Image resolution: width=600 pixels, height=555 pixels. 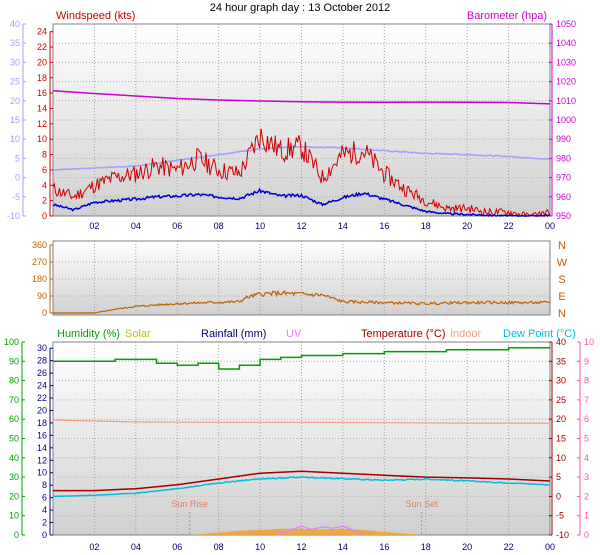 I want to click on compass-label-N: N, so click(x=562, y=246).